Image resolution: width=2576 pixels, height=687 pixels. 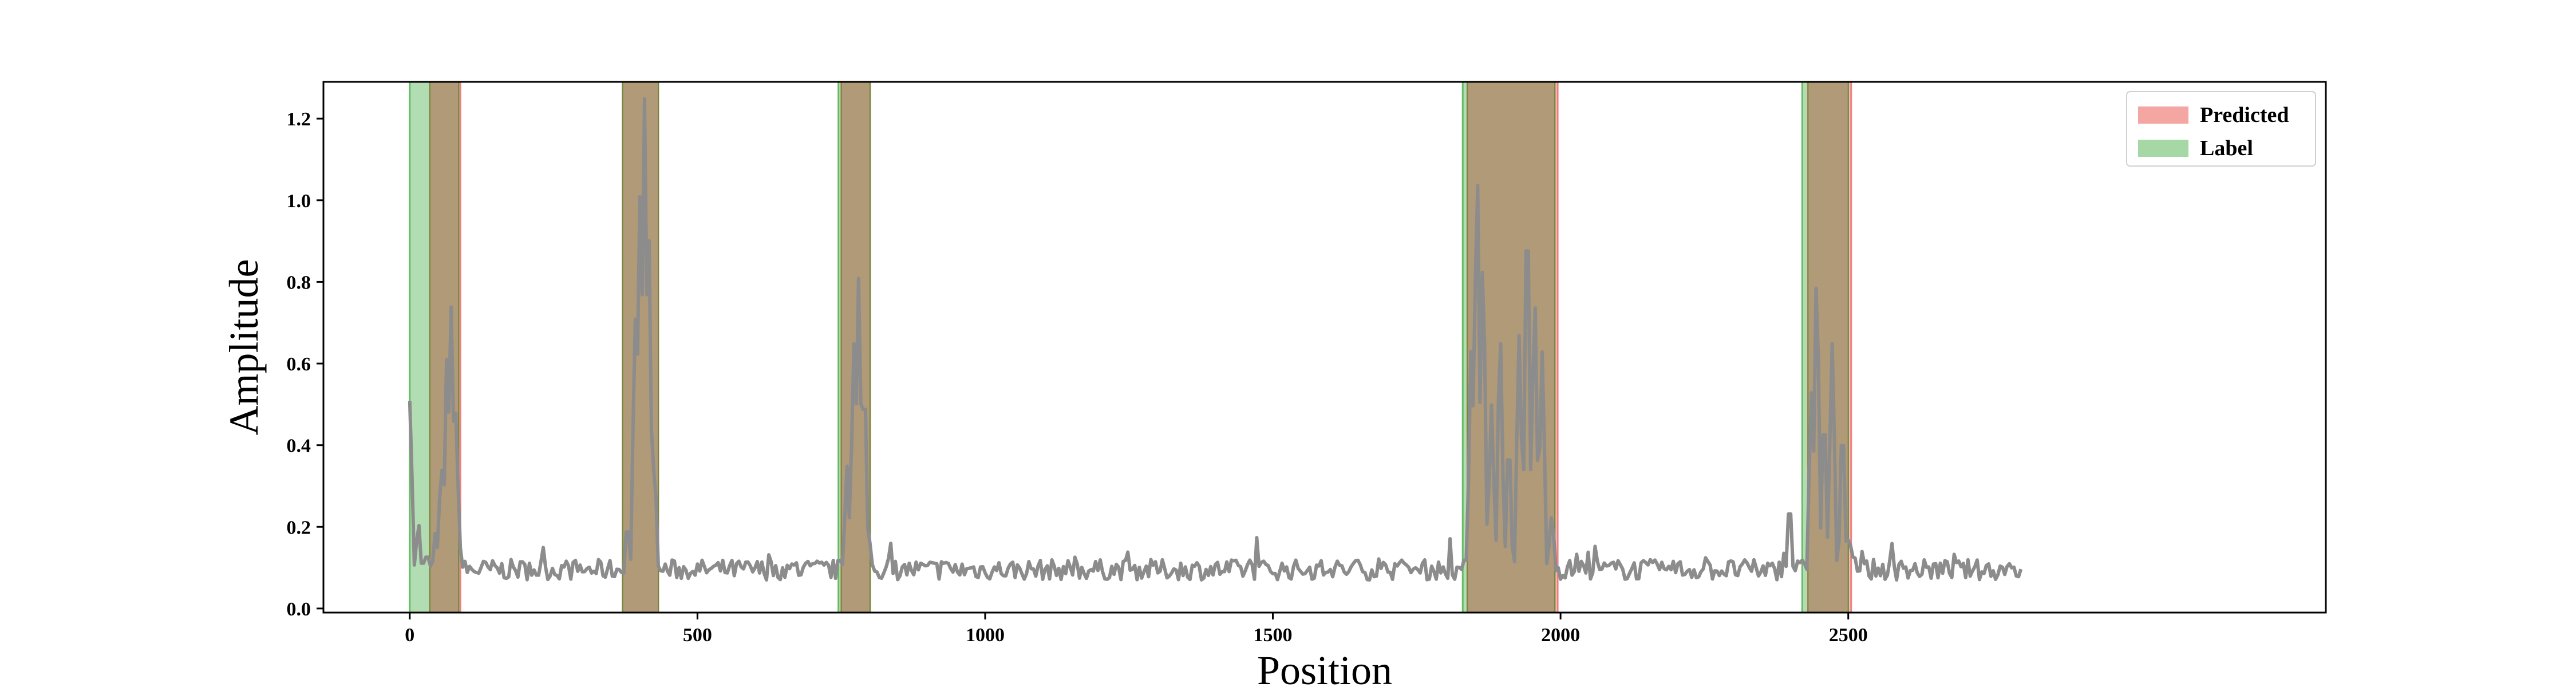 I want to click on y-tick-label: 1.2, so click(x=299, y=119).